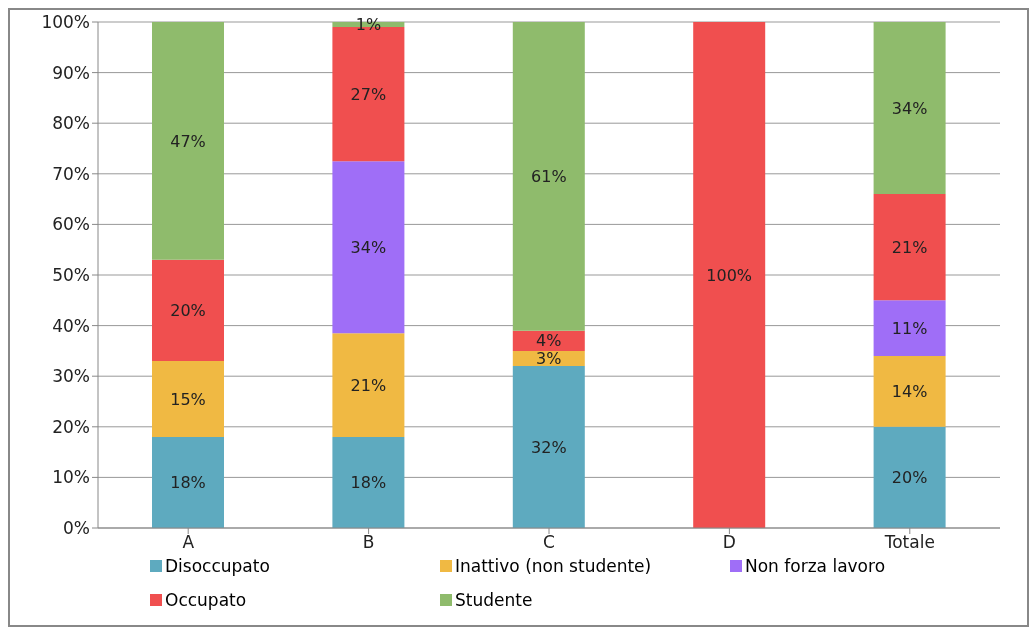 Image resolution: width=1035 pixels, height=635 pixels. I want to click on data-label: 3%, so click(549, 359).